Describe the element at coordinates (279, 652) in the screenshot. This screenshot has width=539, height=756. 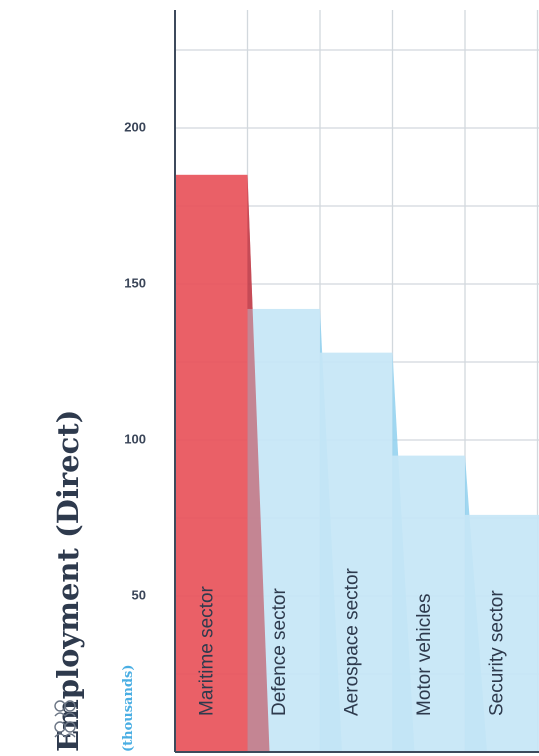
I see `category-label: Defence sector` at that location.